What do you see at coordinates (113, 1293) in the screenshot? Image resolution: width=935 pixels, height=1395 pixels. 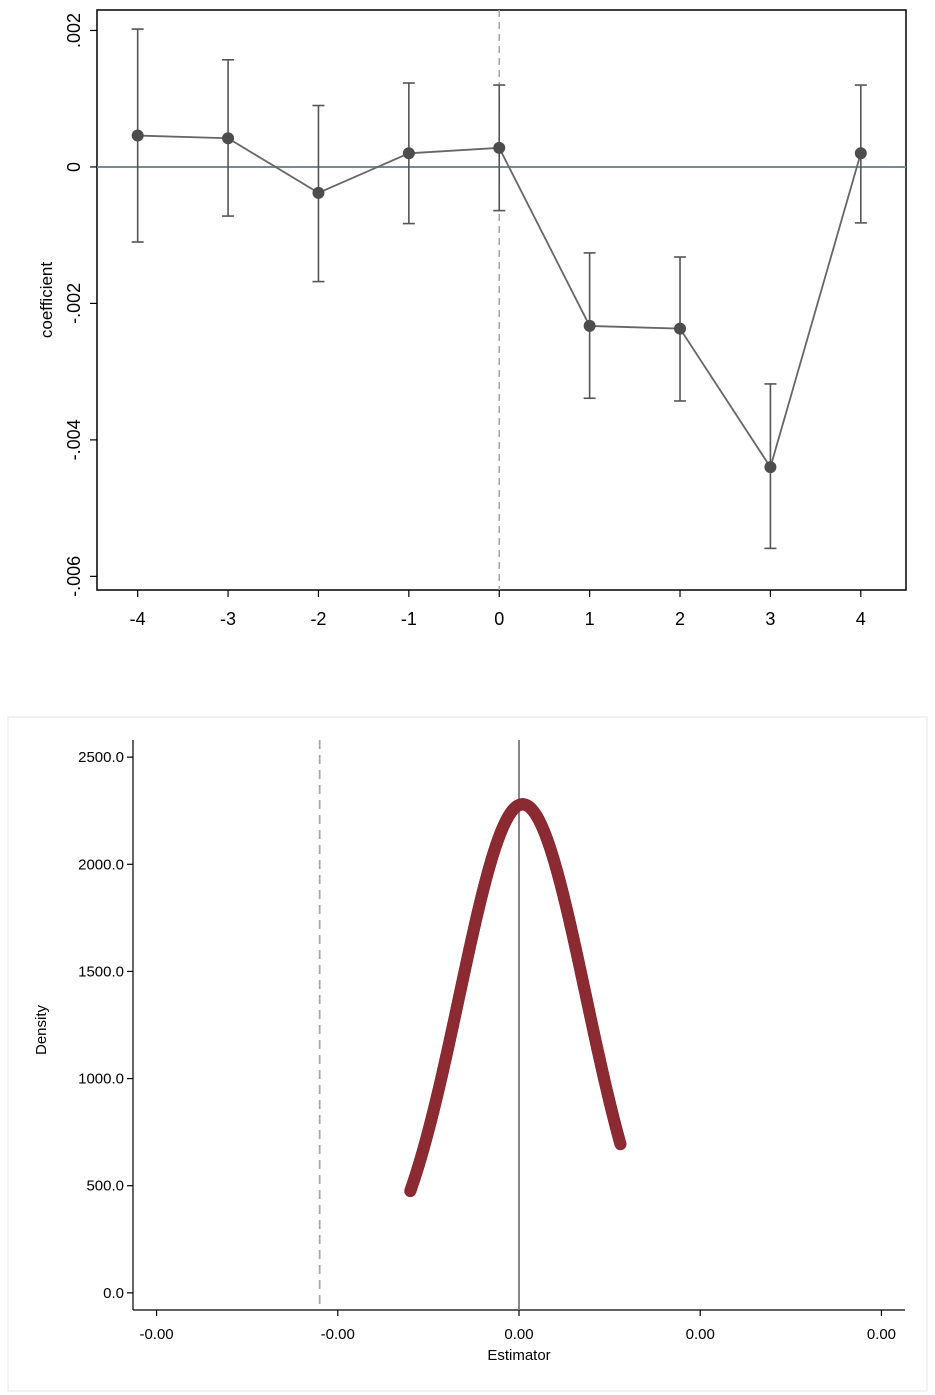 I see `y-tick-label: 0.0` at bounding box center [113, 1293].